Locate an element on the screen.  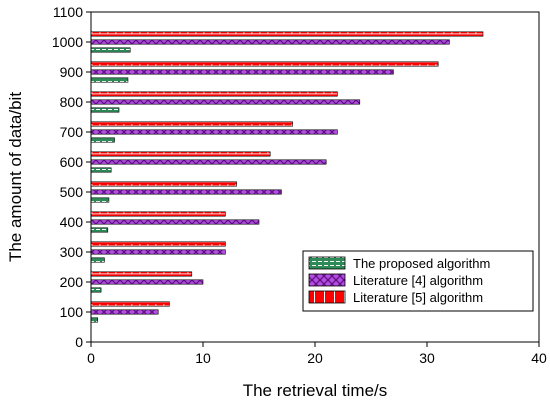
x-tick-label: 40 is located at coordinates (539, 358).